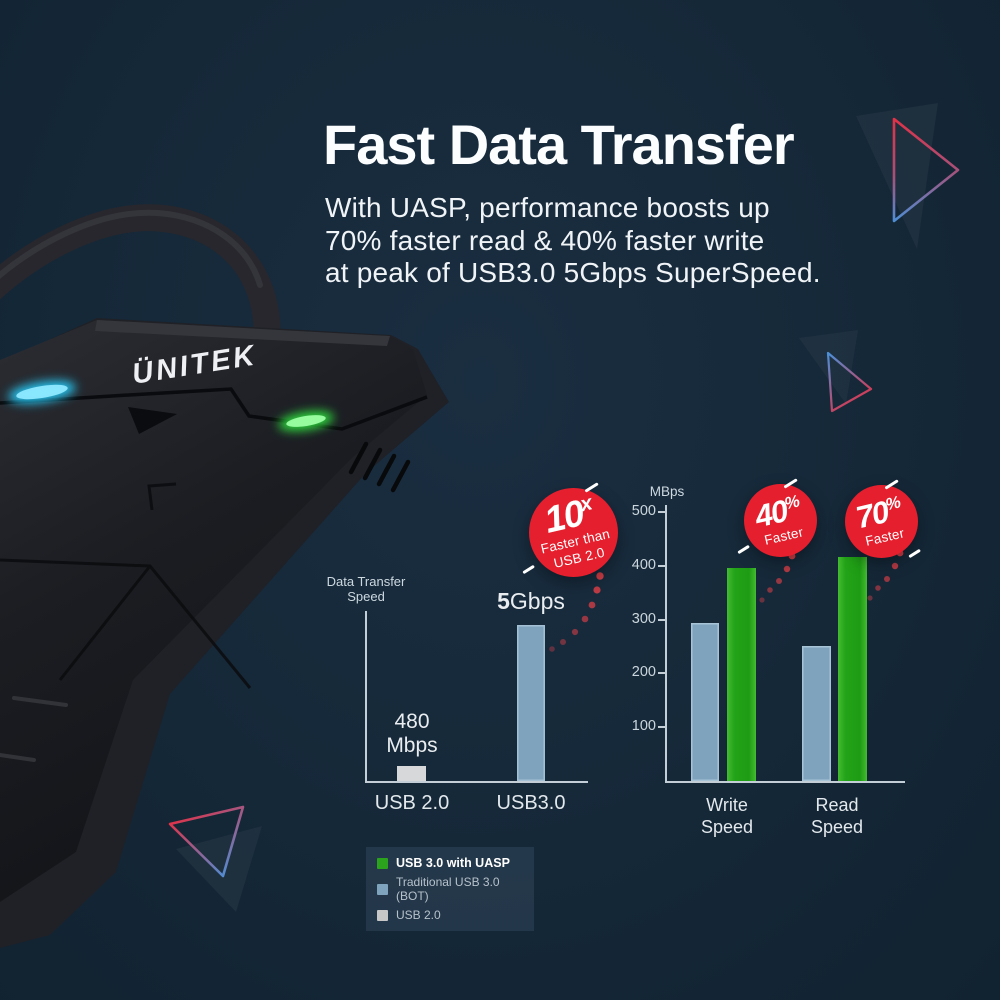 This screenshot has height=1000, width=1000. I want to click on subtitle-line: With UASP, performance boosts up, so click(547, 207).